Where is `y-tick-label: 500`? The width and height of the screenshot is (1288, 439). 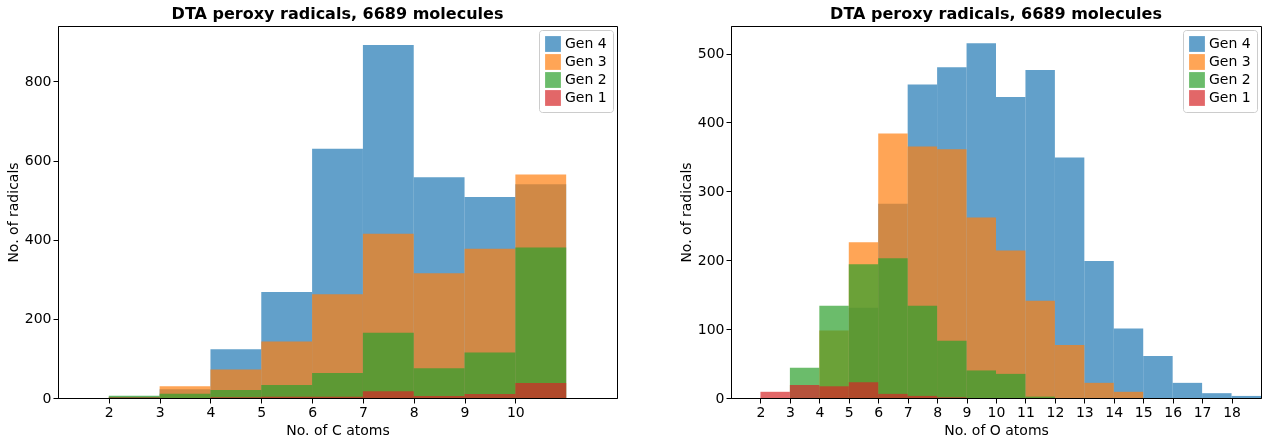
y-tick-label: 500 is located at coordinates (711, 53).